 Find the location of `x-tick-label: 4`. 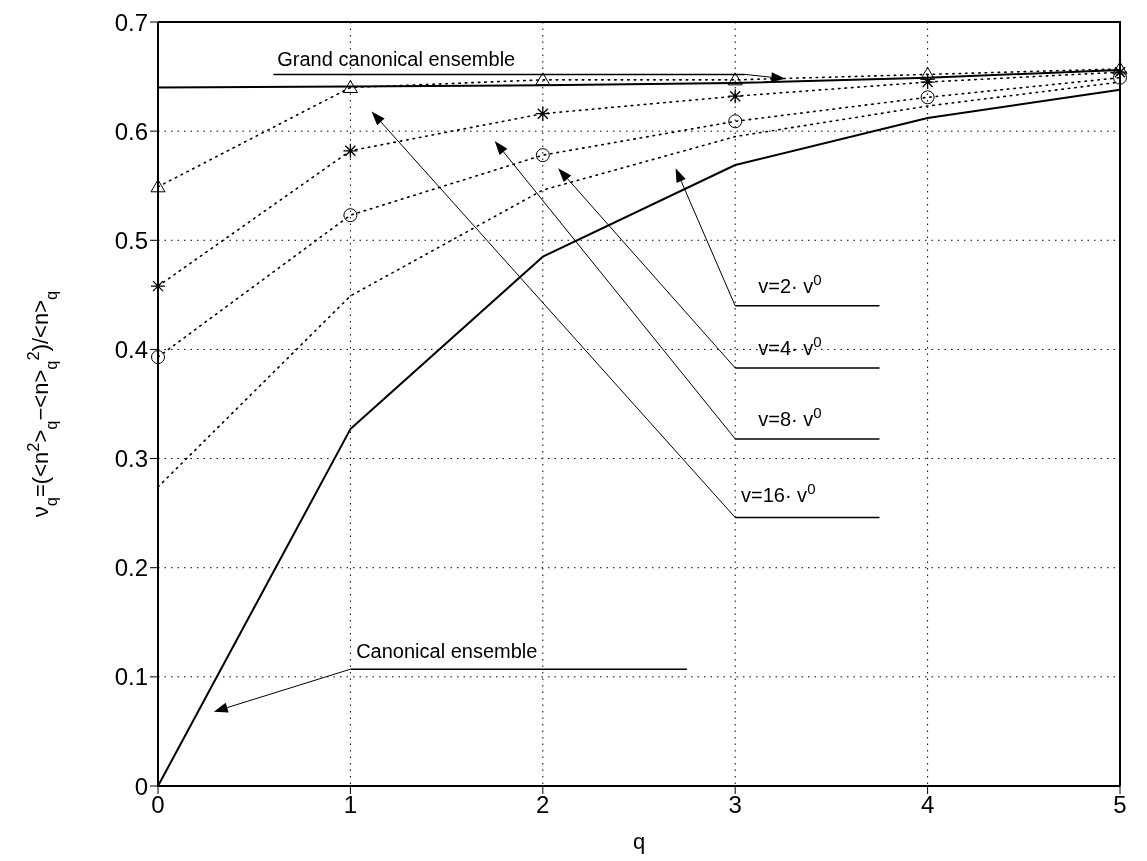

x-tick-label: 4 is located at coordinates (927, 805).